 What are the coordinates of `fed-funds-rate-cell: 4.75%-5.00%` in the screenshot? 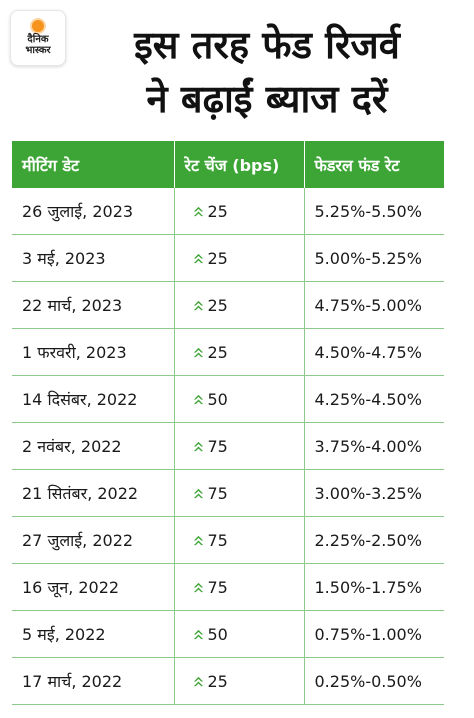 It's located at (374, 305).